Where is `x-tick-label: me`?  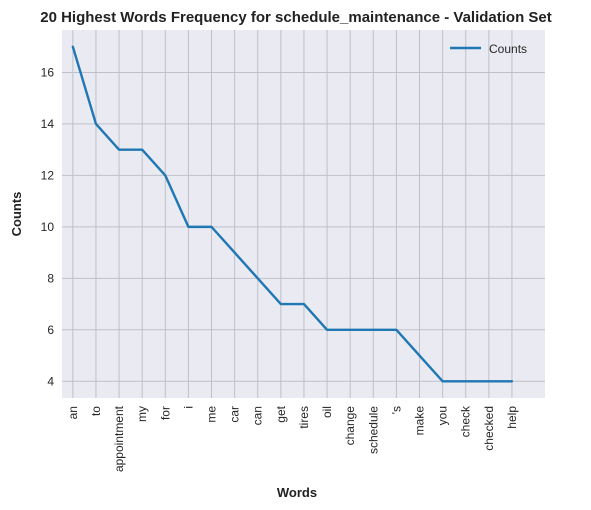 x-tick-label: me is located at coordinates (212, 414).